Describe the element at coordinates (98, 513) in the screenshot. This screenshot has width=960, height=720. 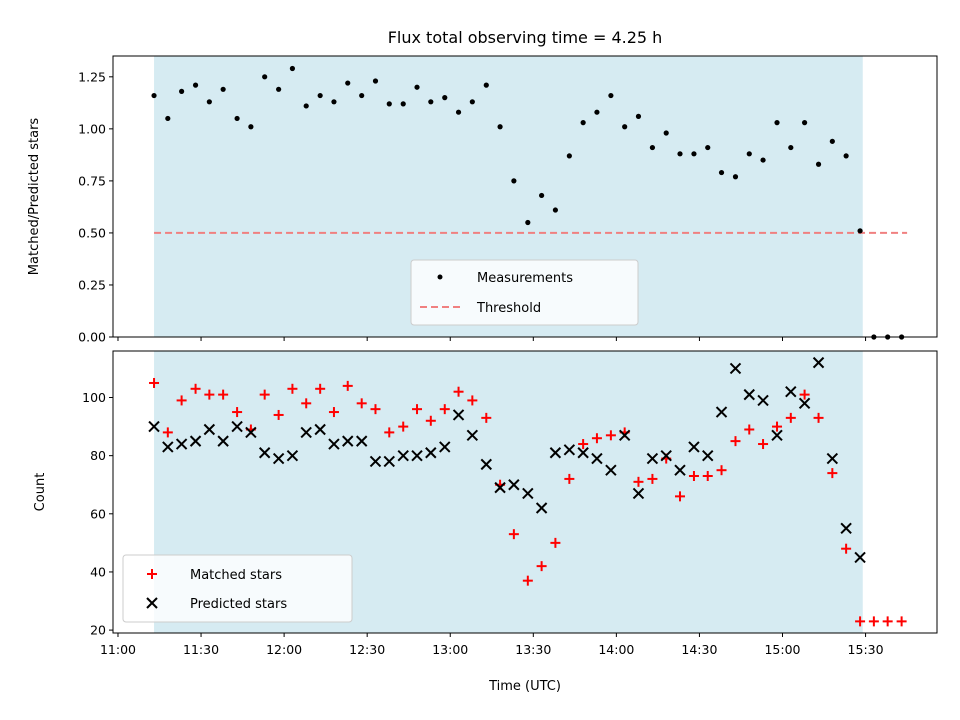
I see `bottom-y-tick-label: 60` at that location.